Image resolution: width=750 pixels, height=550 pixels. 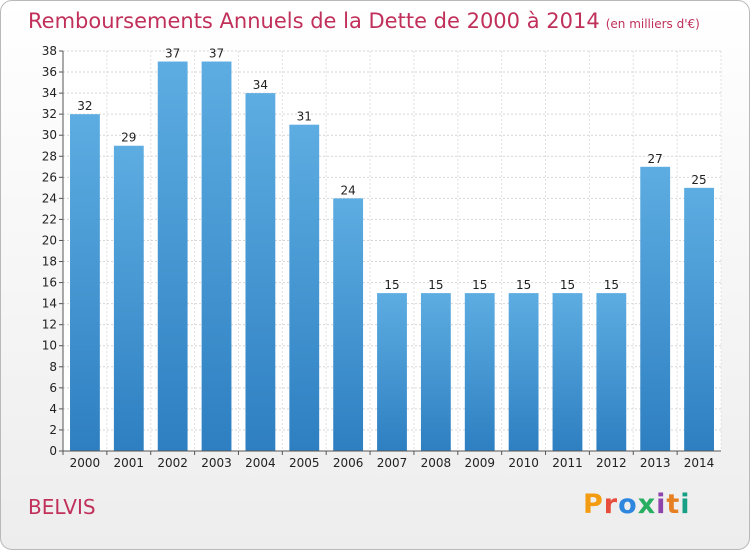 What do you see at coordinates (216, 463) in the screenshot?
I see `x-tick-label: 2003` at bounding box center [216, 463].